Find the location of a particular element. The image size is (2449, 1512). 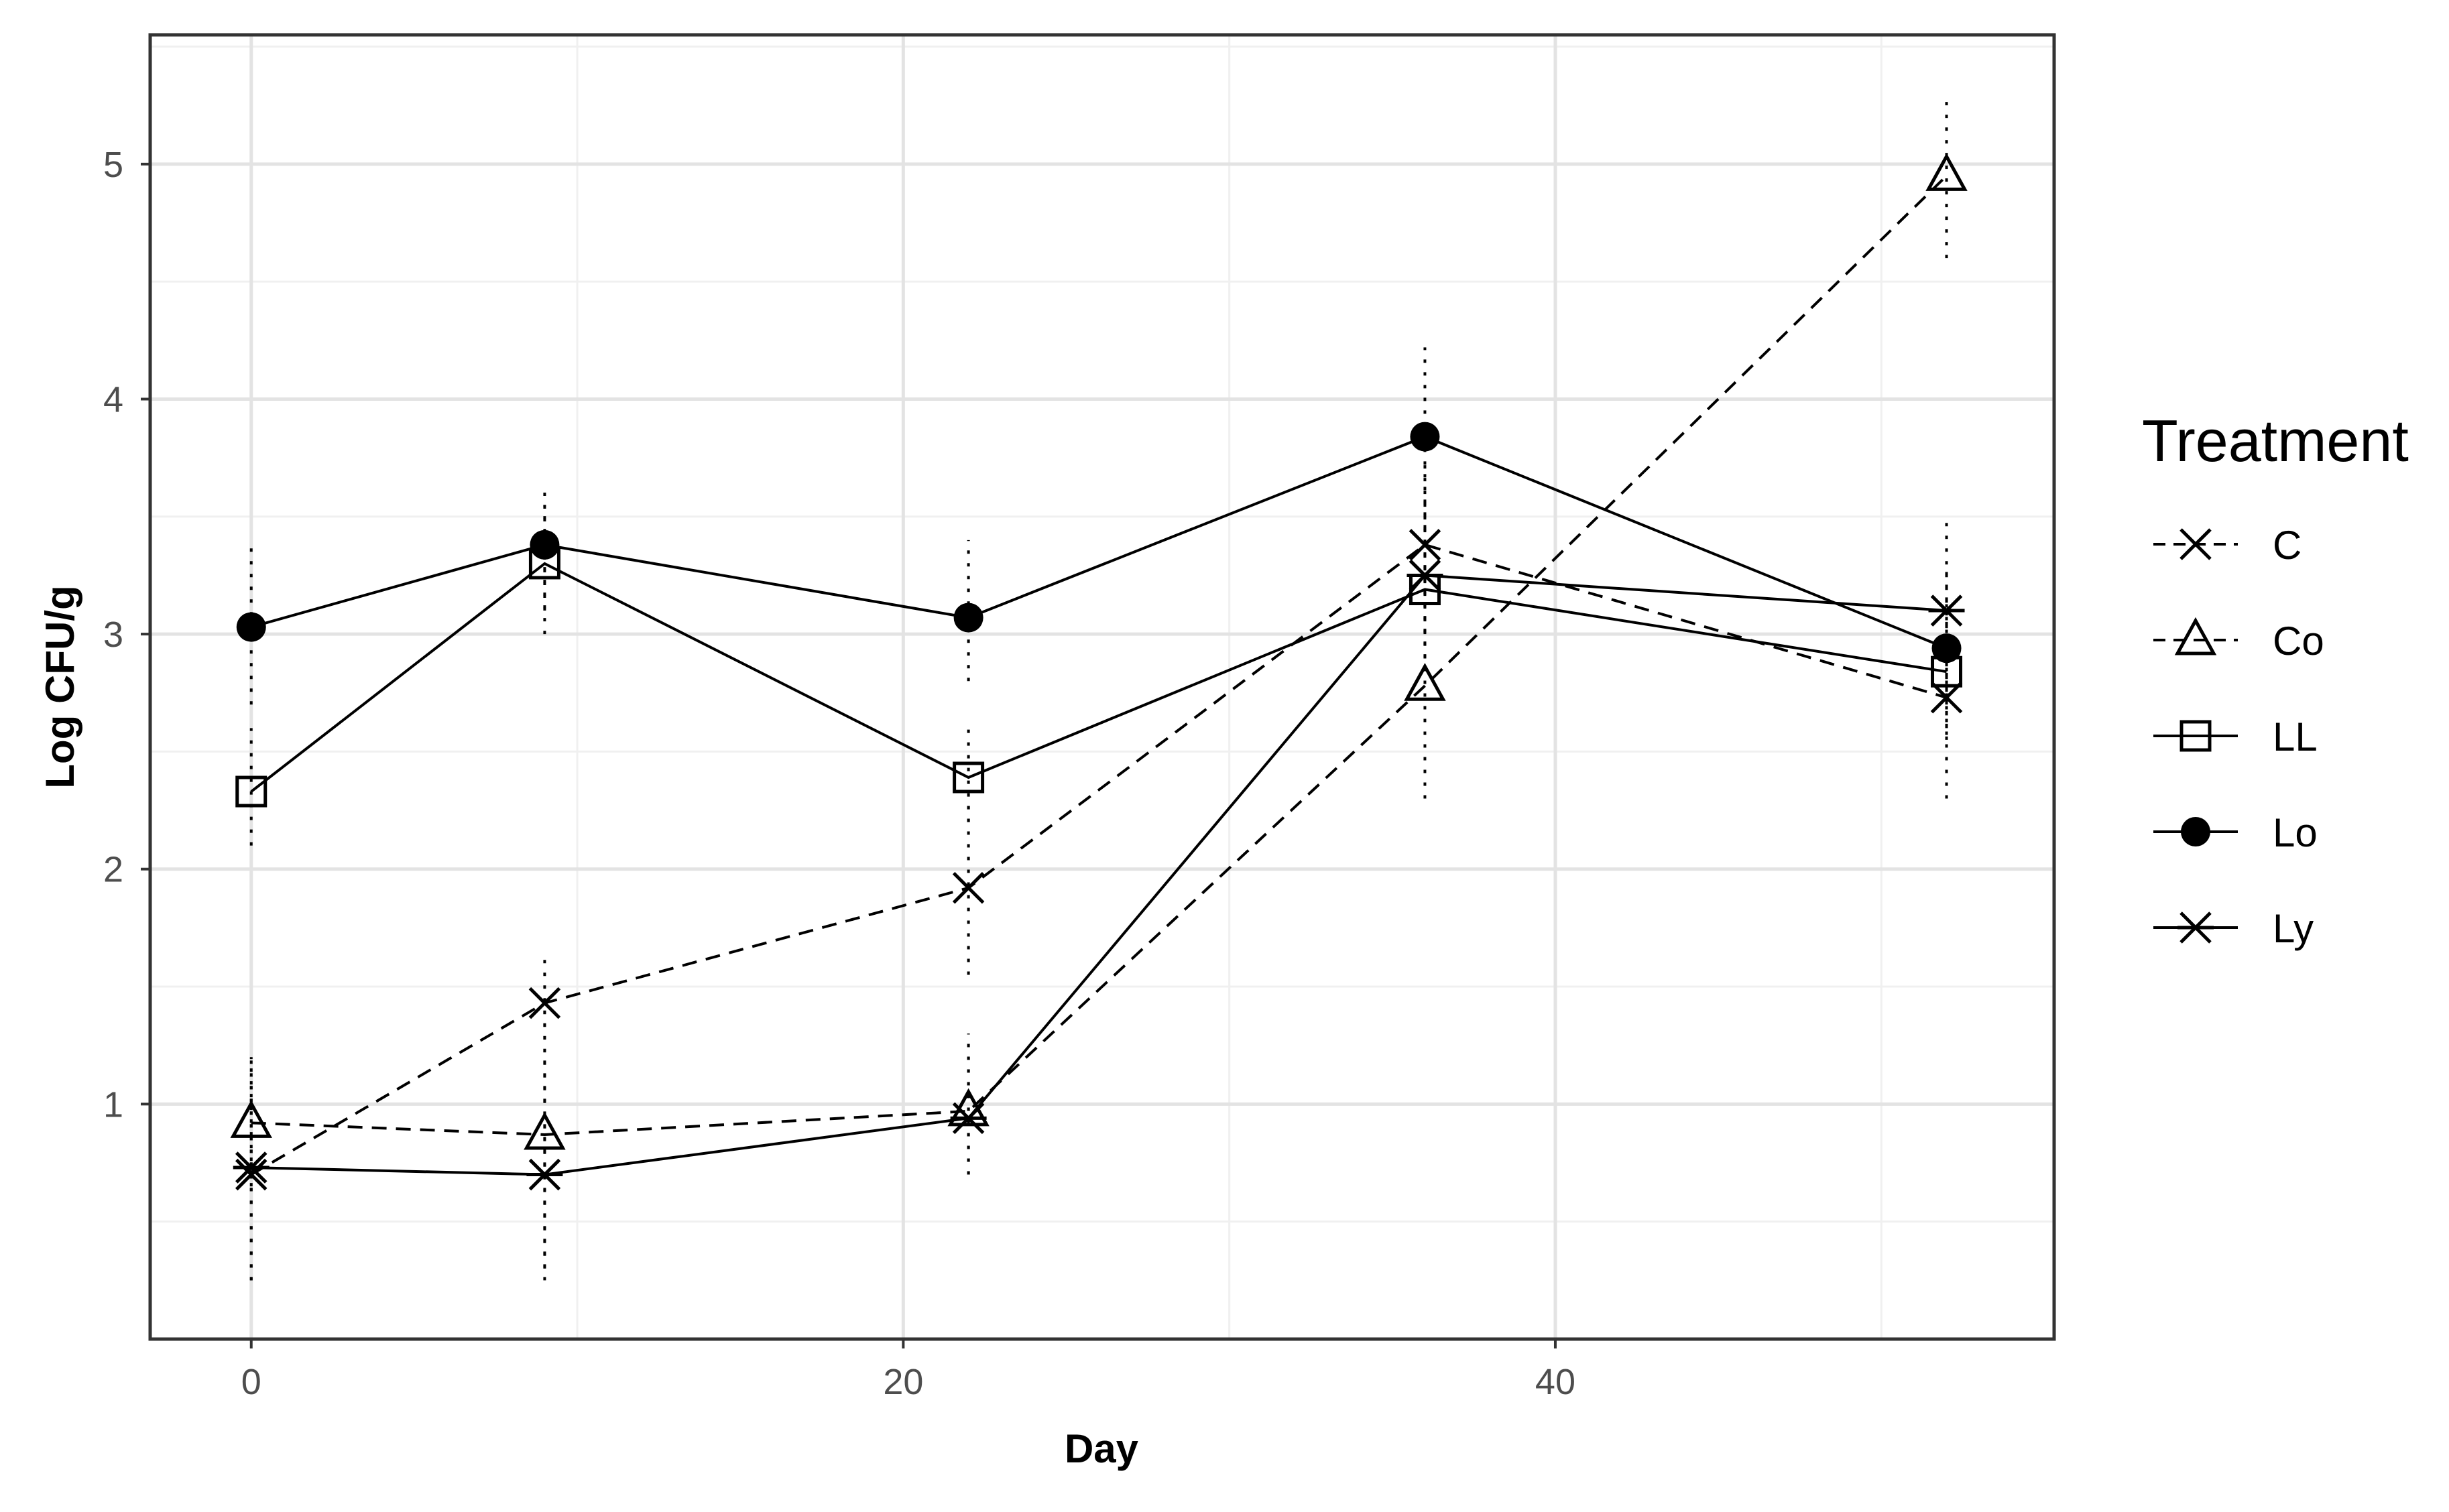

x-tick-label: 20 is located at coordinates (903, 1382).